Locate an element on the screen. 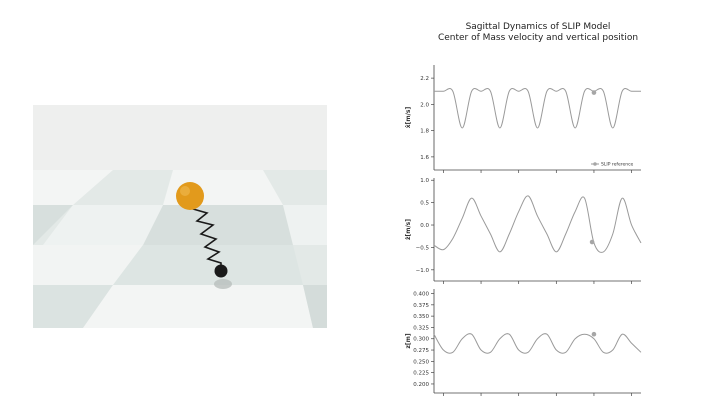  black-foot is located at coordinates (221, 271).